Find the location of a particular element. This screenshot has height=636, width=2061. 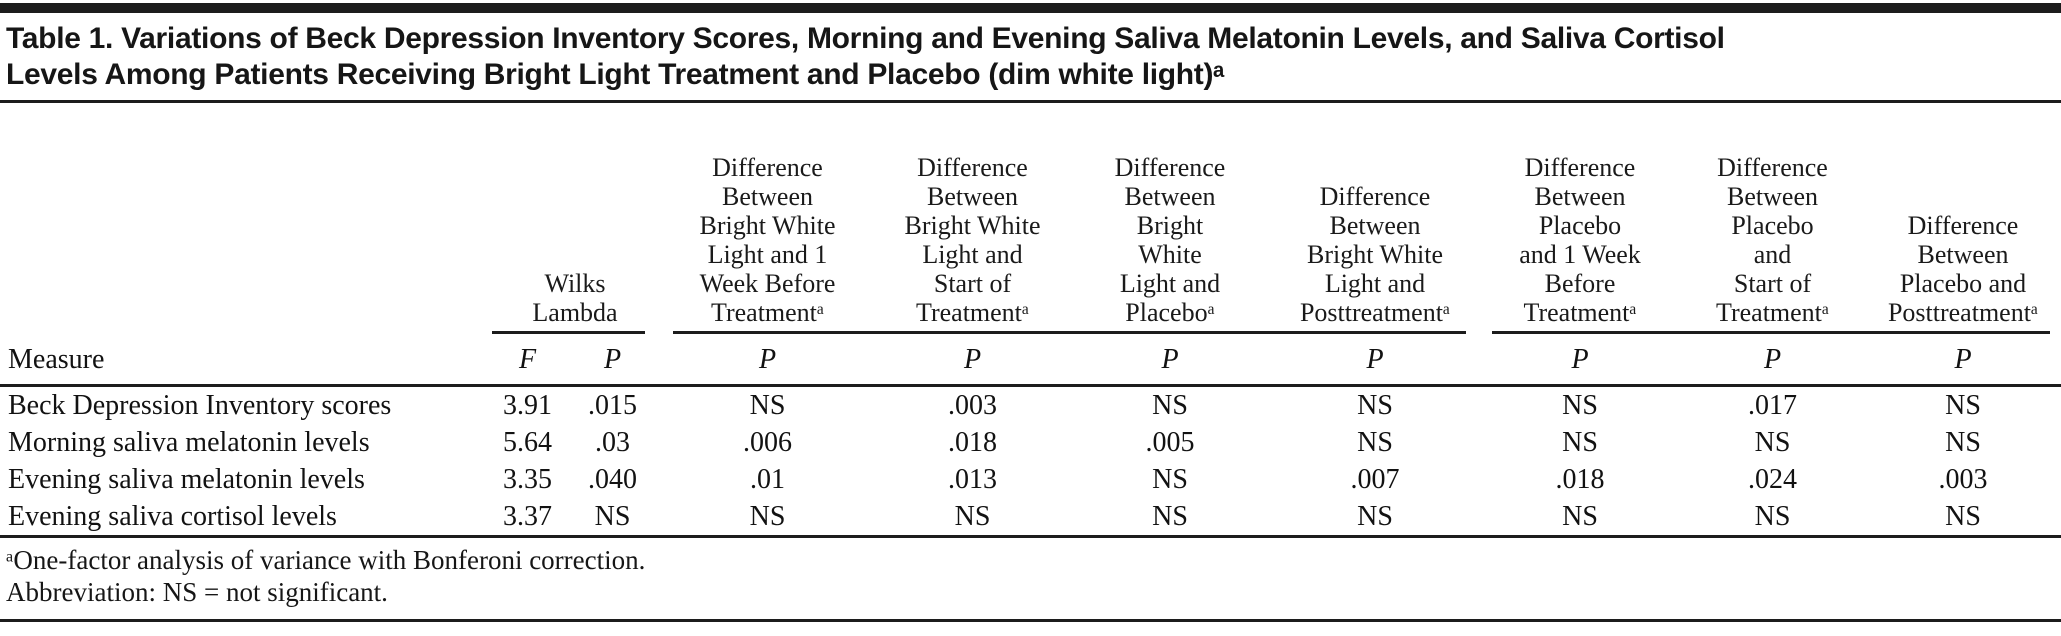

subheader-P-4: P is located at coordinates (1375, 362).